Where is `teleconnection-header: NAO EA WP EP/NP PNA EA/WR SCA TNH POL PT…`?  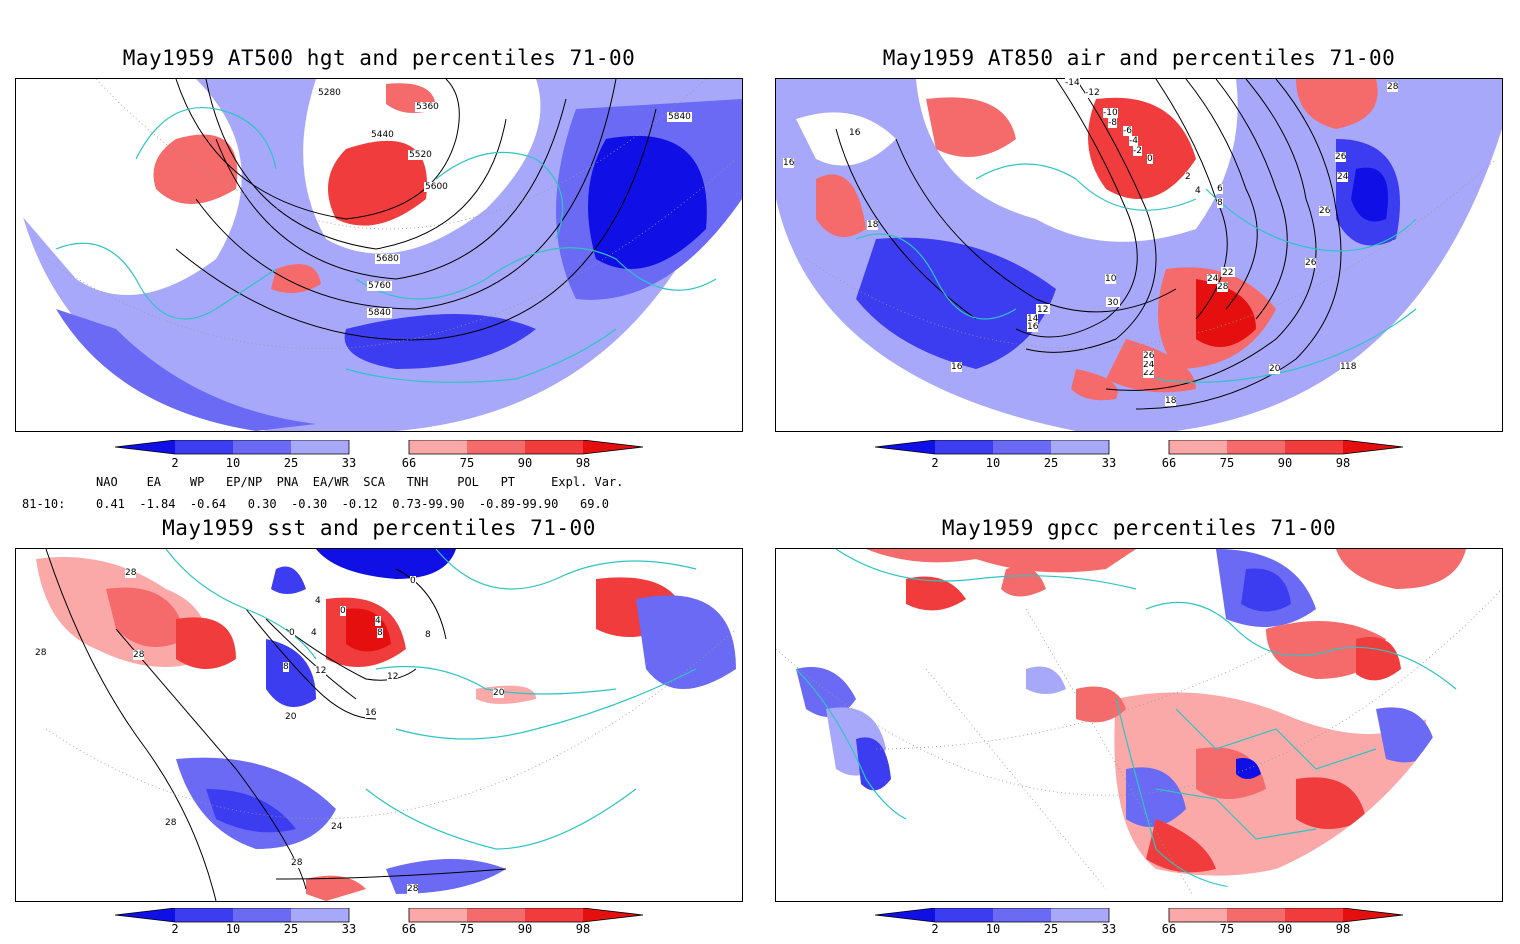
teleconnection-header: NAO EA WP EP/NP PNA EA/WR SCA TNH POL PT… is located at coordinates (360, 482).